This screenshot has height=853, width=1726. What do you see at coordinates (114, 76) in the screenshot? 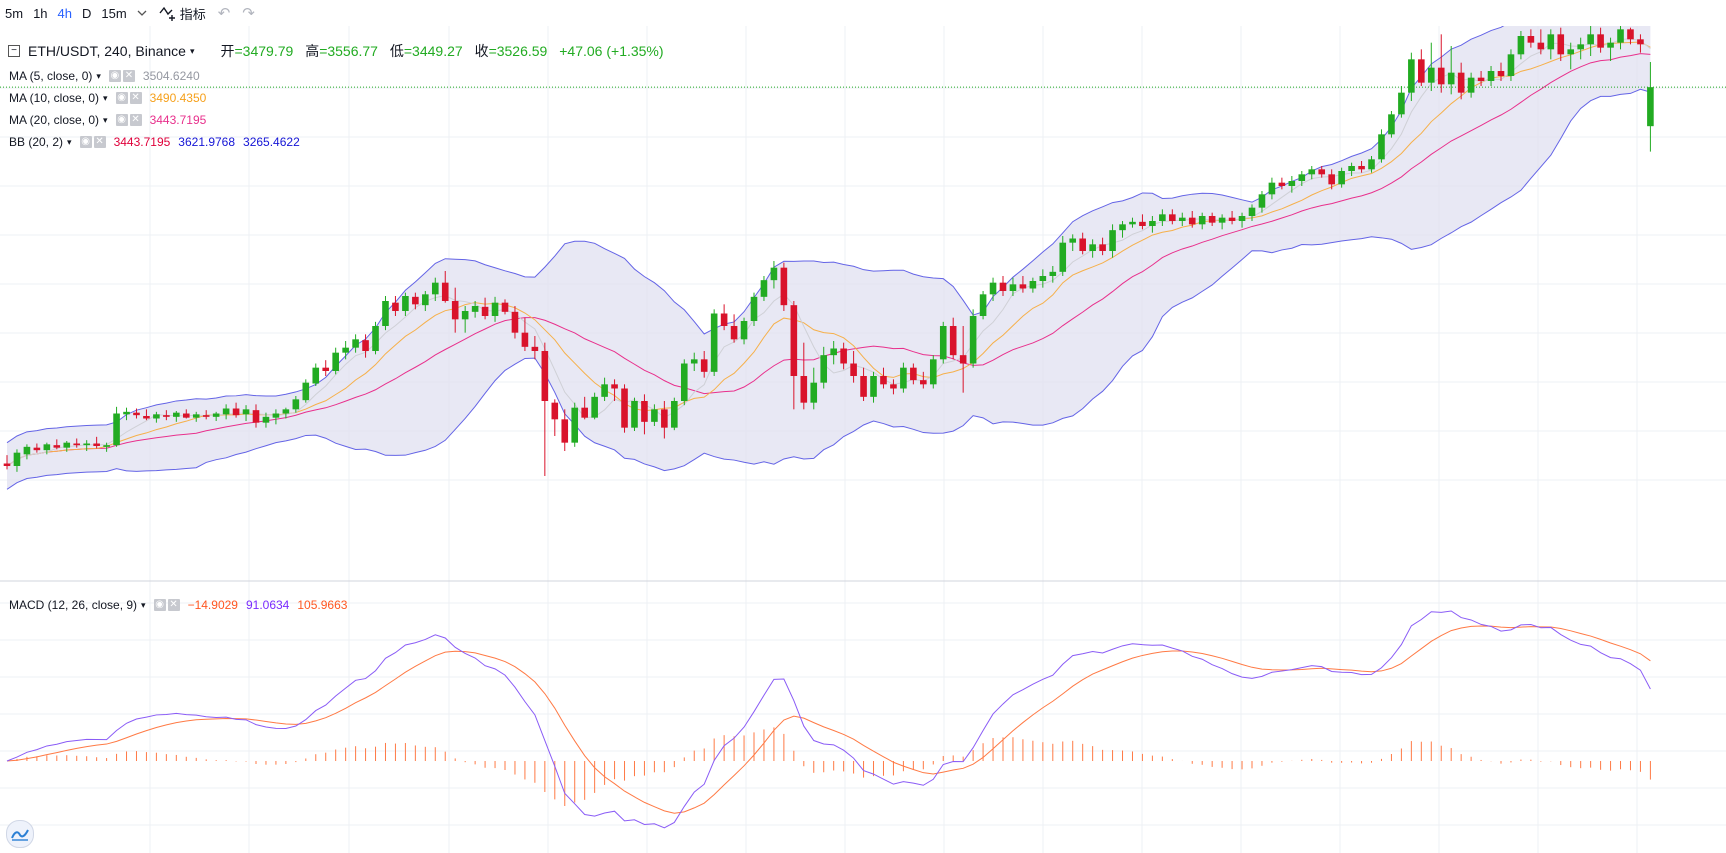
I see `ma5-visibility-icon: ◉` at bounding box center [114, 76].